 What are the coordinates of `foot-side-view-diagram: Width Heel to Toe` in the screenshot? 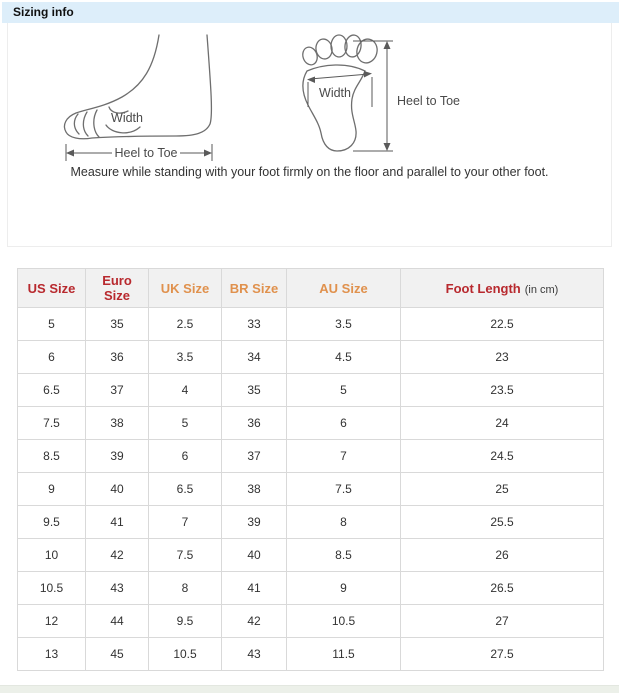 It's located at (138, 97).